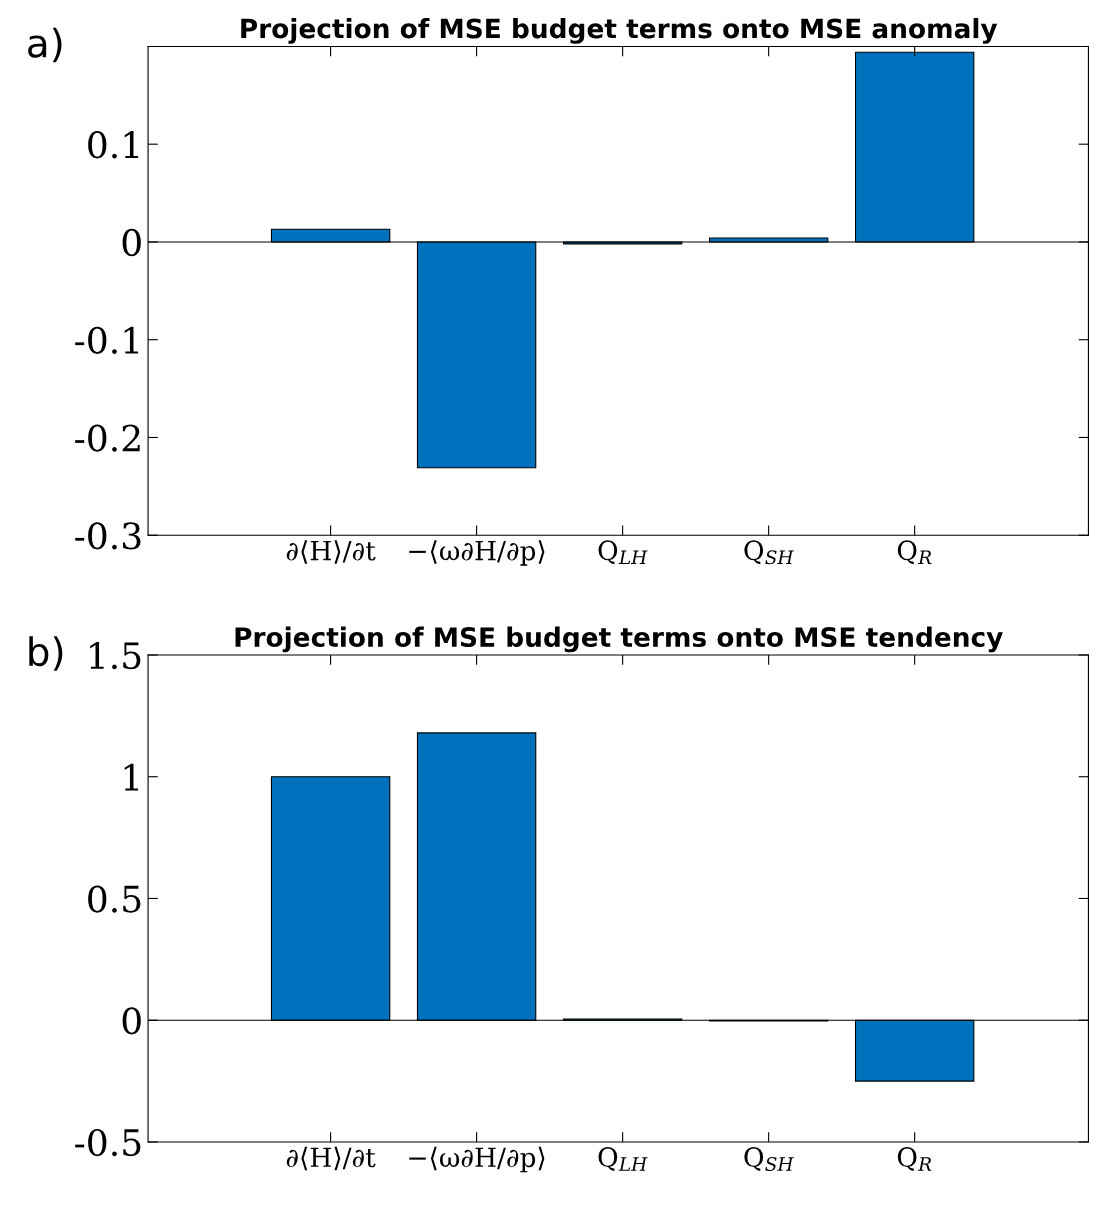 The width and height of the screenshot is (1105, 1222). Describe the element at coordinates (113, 145) in the screenshot. I see `y-tick-label: 0.1` at that location.